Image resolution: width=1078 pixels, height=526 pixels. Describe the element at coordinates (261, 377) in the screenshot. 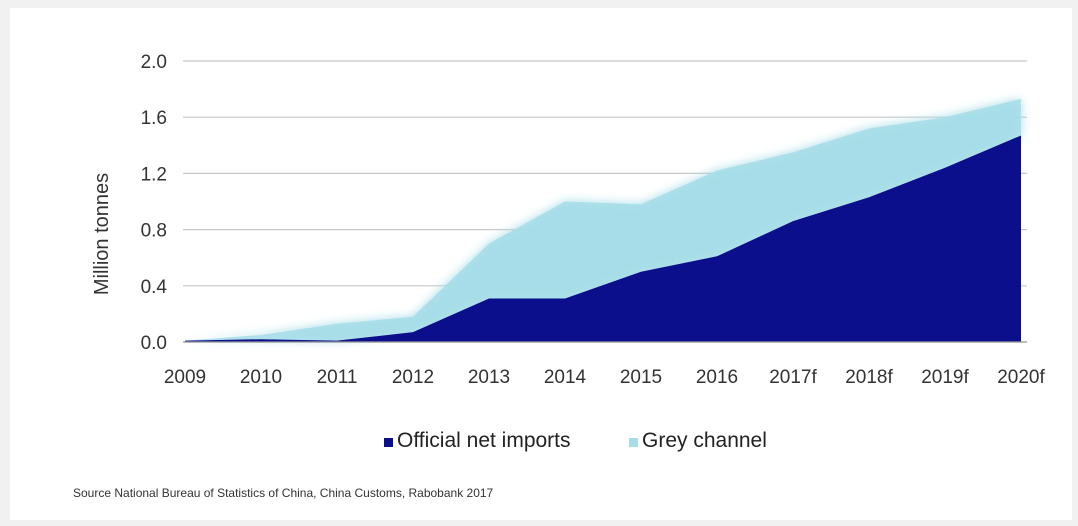

I see `x-tick-label: 2010` at that location.